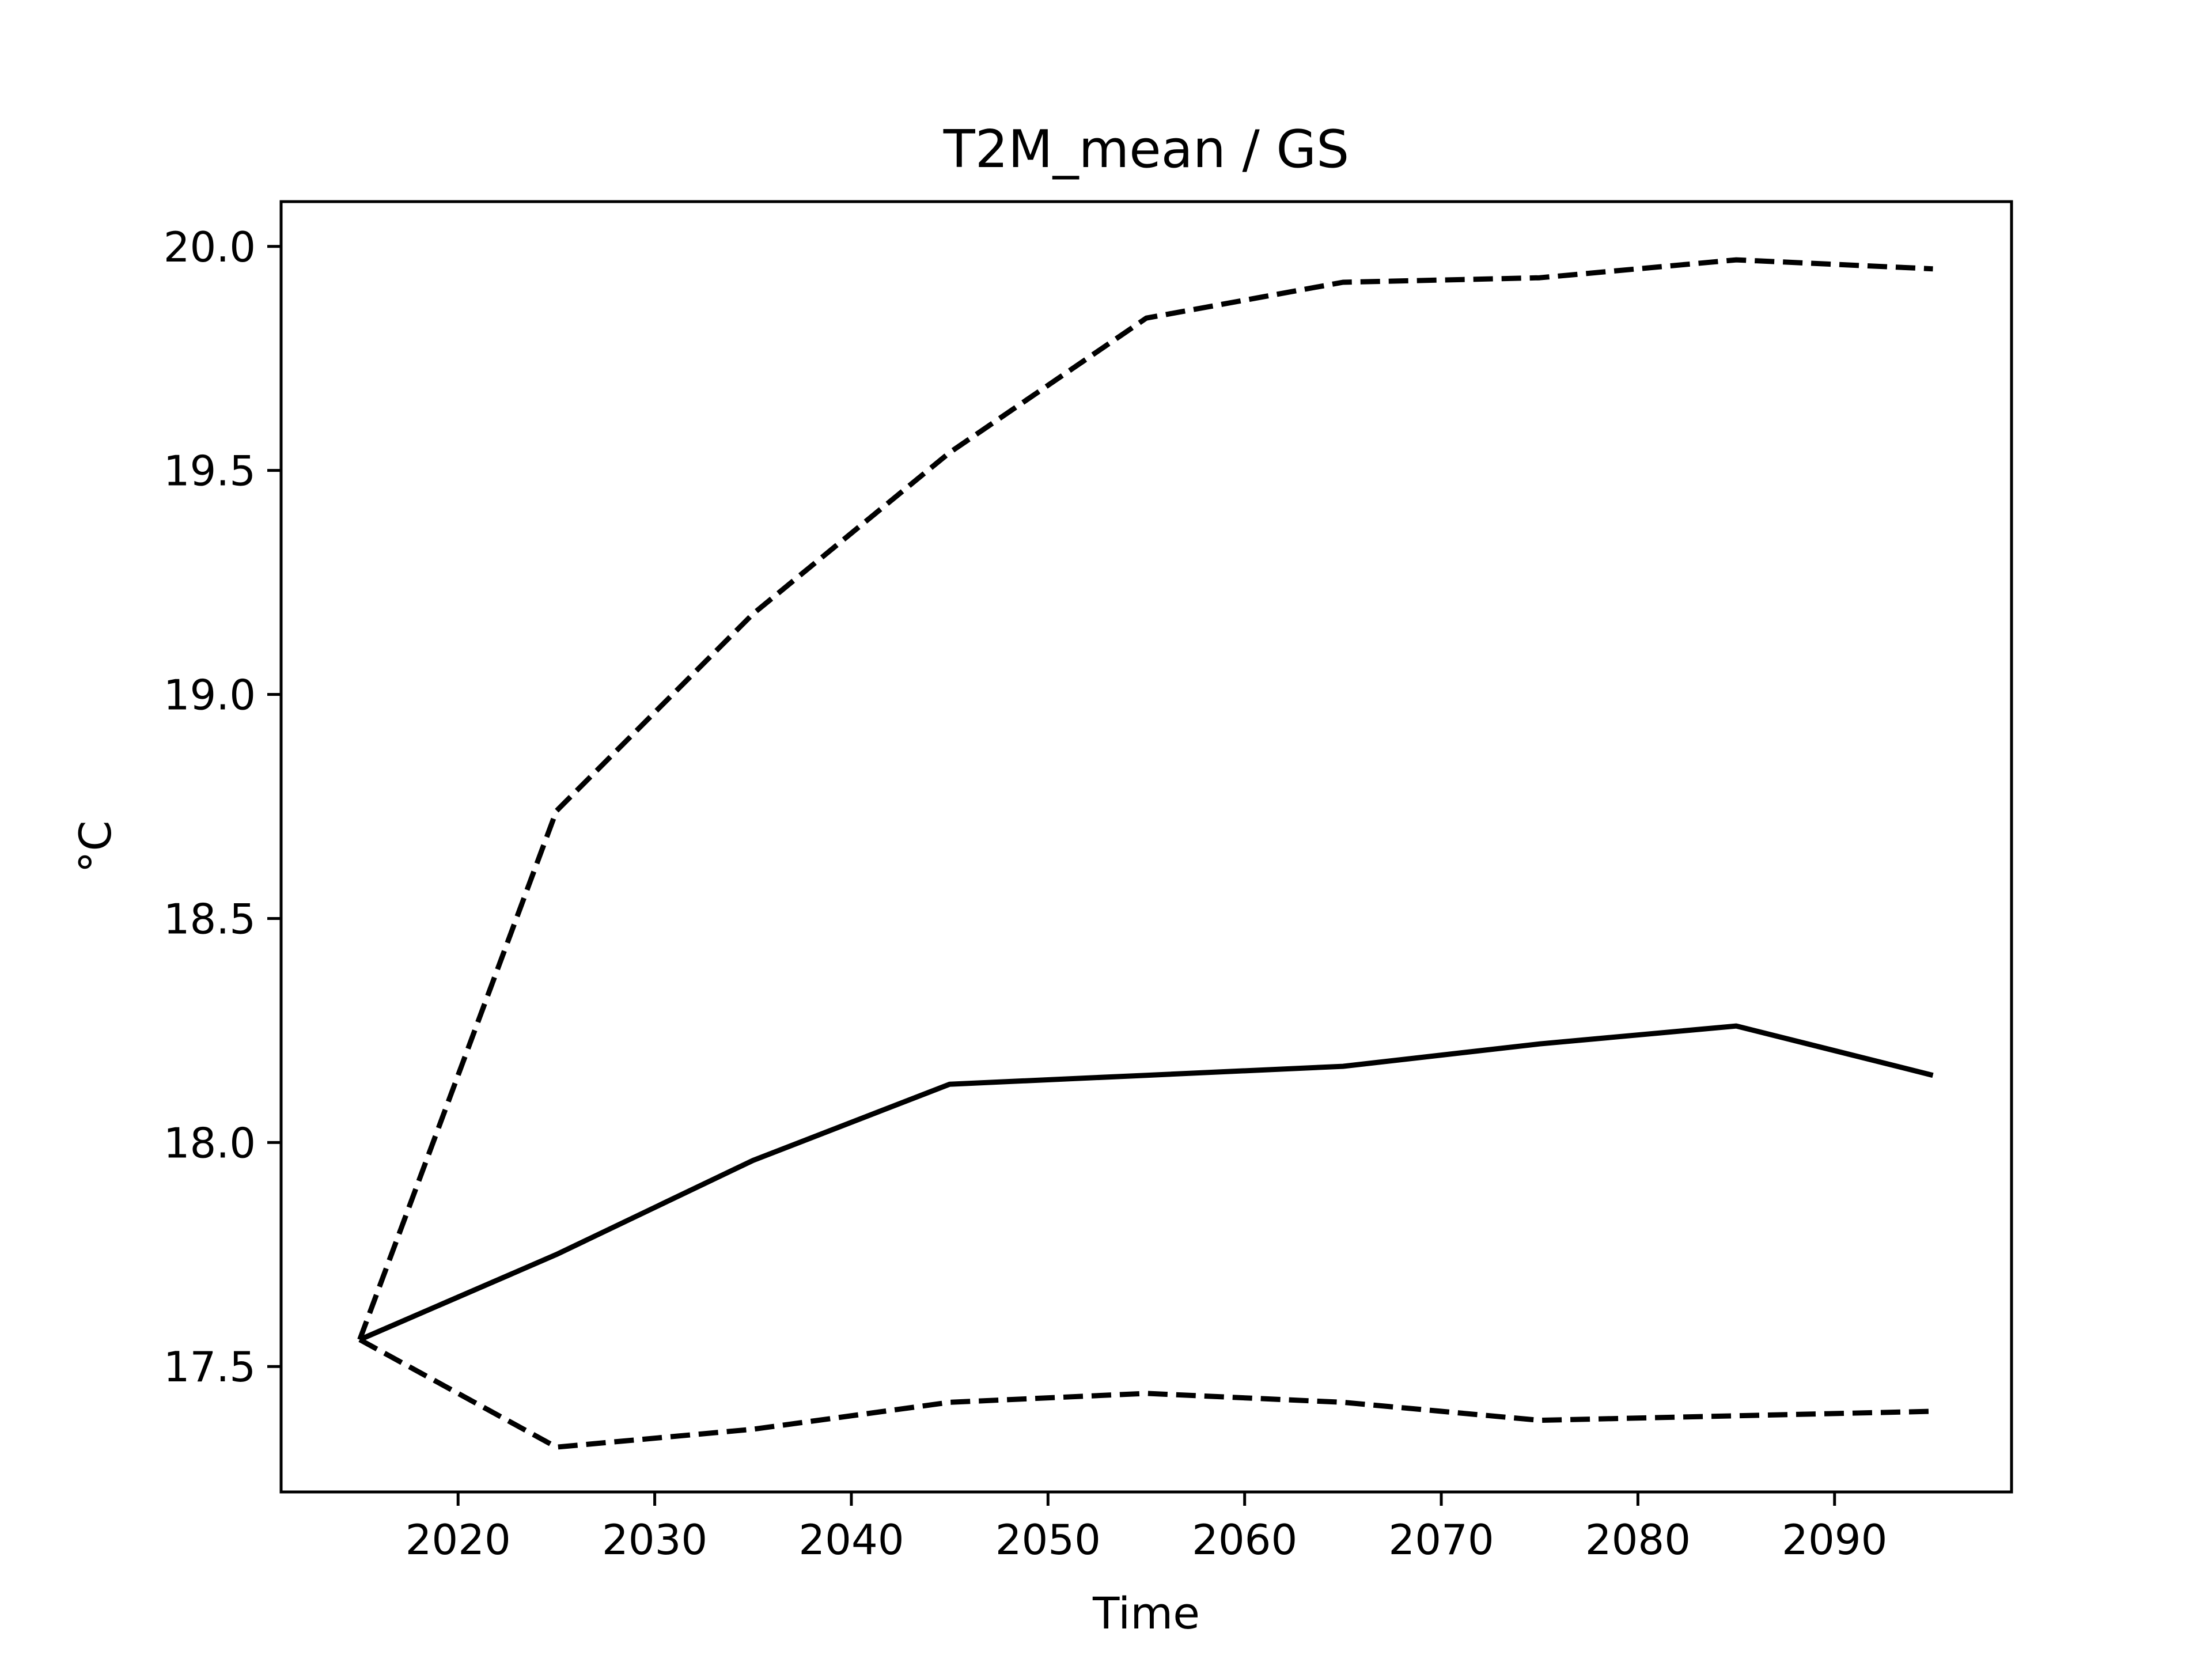  I want to click on x-tick-label: 2060, so click(1244, 1540).